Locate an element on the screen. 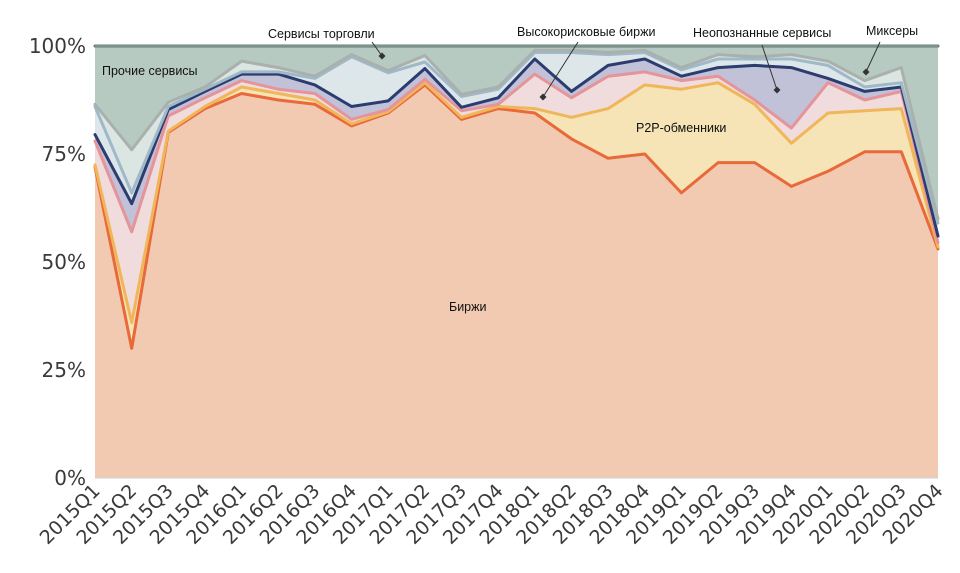 Image resolution: width=960 pixels, height=573 pixels. annotation-label: Неопознанные сервисы is located at coordinates (762, 33).